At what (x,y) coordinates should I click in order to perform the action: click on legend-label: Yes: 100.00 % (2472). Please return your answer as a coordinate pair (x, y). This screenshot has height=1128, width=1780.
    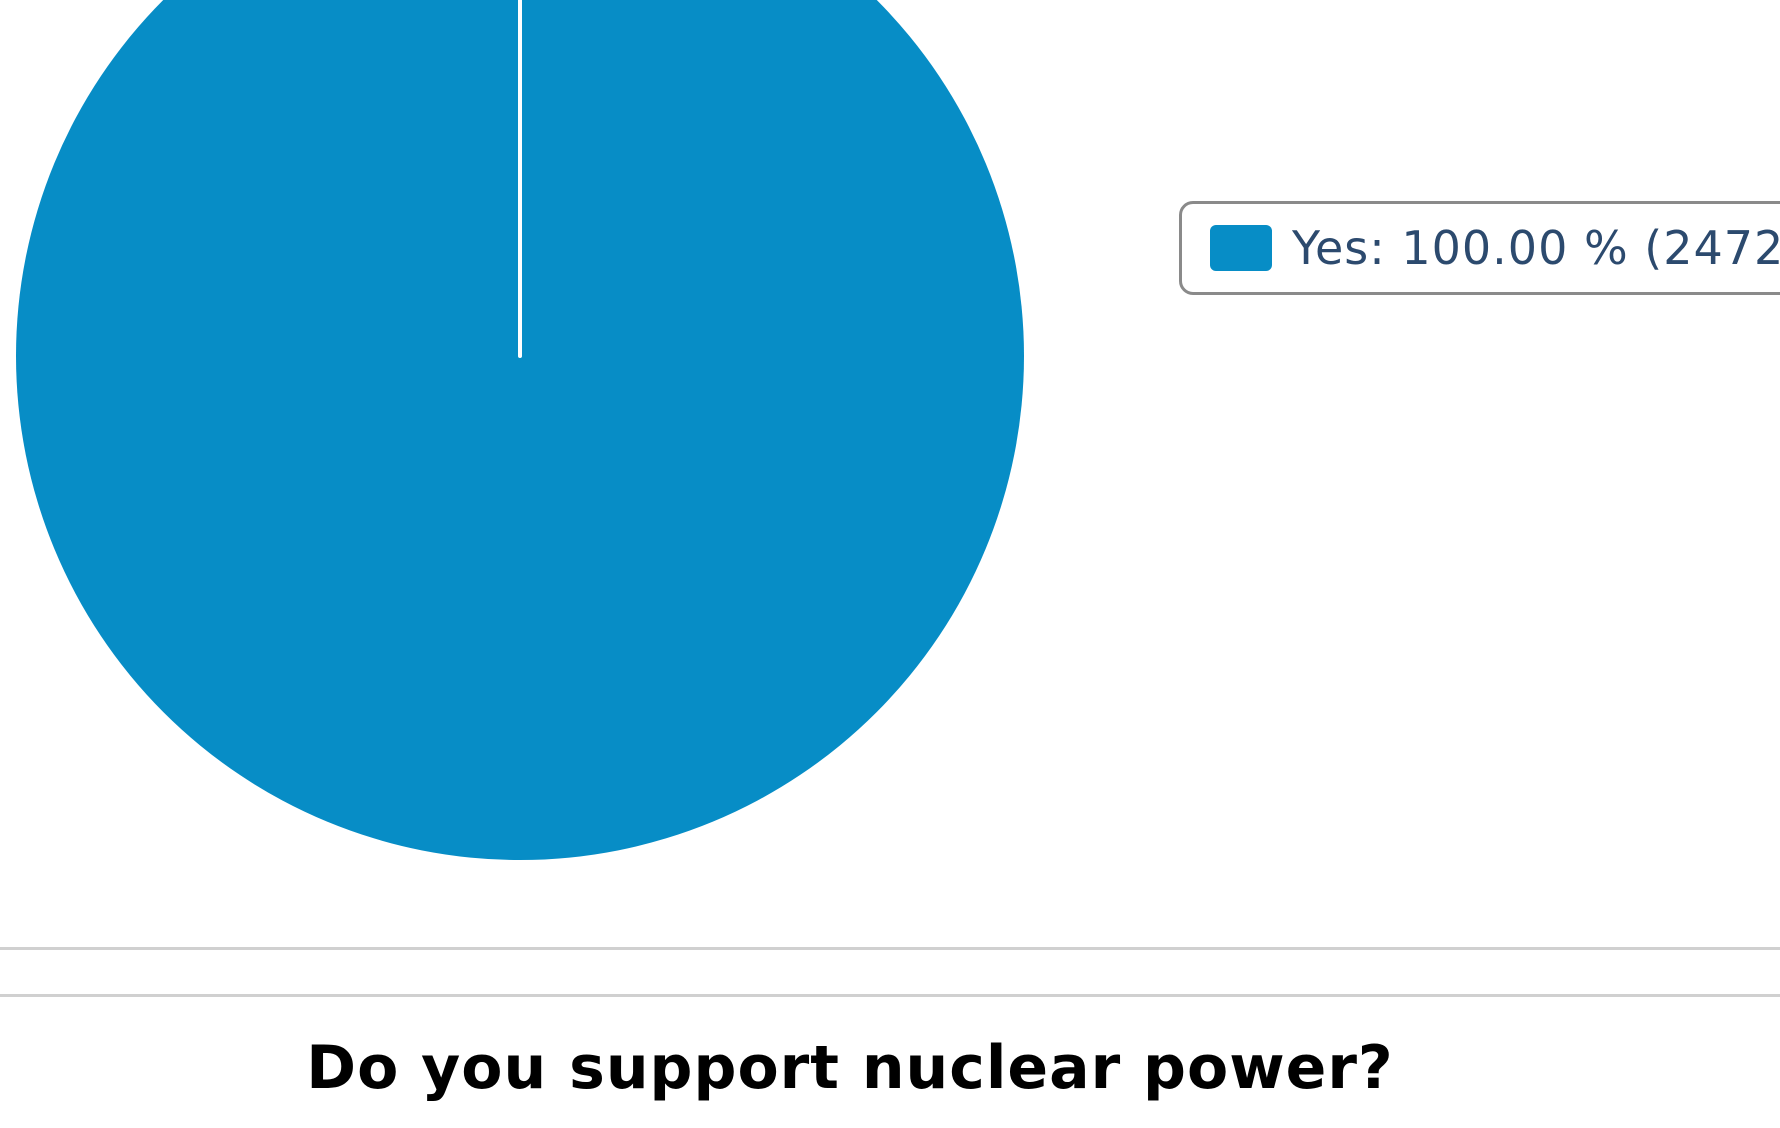
    Looking at the image, I should click on (1536, 248).